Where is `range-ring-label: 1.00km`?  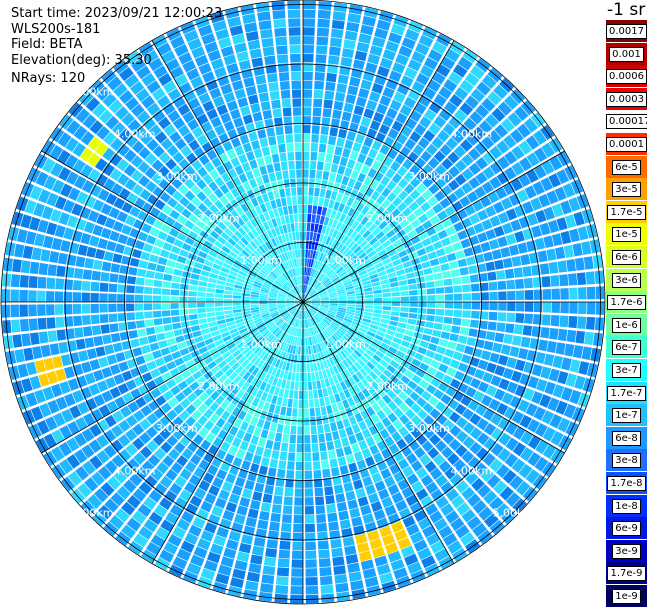 range-ring-label: 1.00km is located at coordinates (261, 344).